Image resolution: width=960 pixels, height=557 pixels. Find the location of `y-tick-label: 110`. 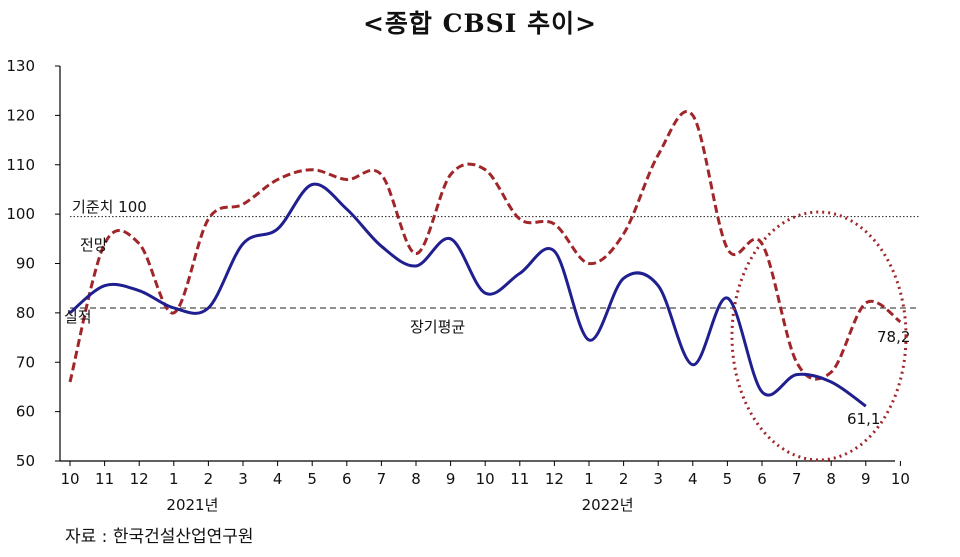

y-tick-label: 110 is located at coordinates (20, 165).